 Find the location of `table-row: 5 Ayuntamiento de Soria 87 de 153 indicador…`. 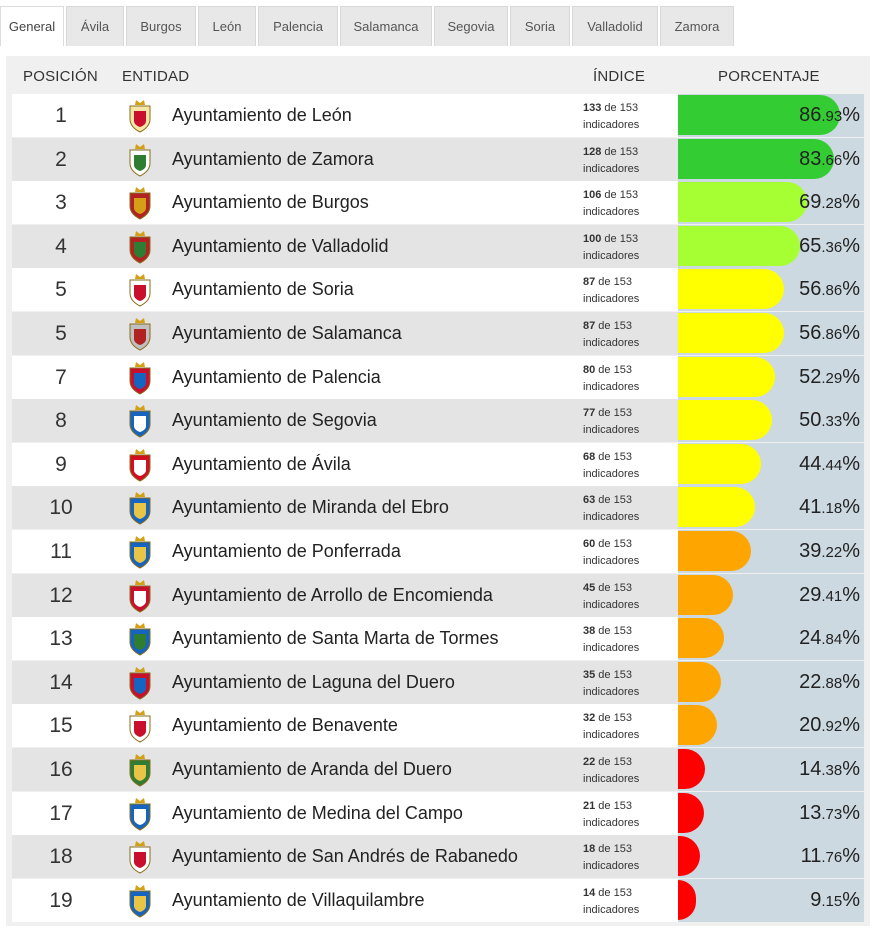

table-row: 5 Ayuntamiento de Soria 87 de 153 indicador… is located at coordinates (438, 290).